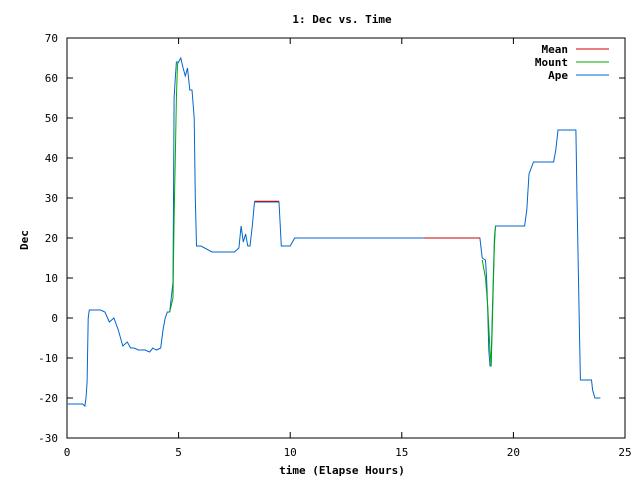 The width and height of the screenshot is (640, 480). What do you see at coordinates (51, 38) in the screenshot?
I see `y-tick-label: 70` at bounding box center [51, 38].